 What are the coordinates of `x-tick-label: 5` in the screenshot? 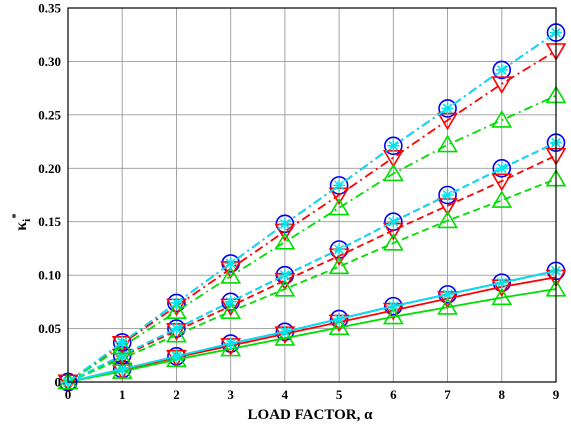 It's located at (339, 394).